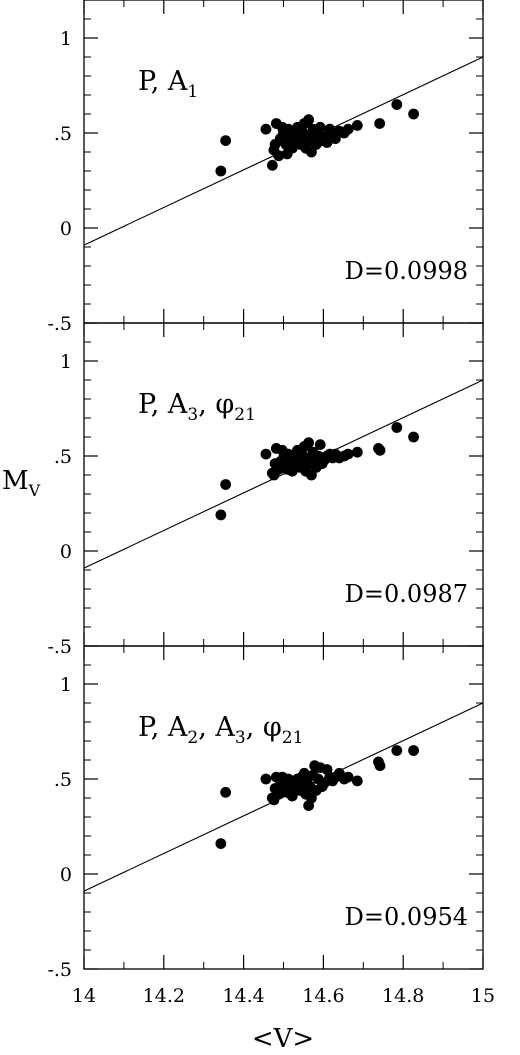 This screenshot has height=1055, width=520. Describe the element at coordinates (406, 271) in the screenshot. I see `d-value-label: D=0.0998` at that location.